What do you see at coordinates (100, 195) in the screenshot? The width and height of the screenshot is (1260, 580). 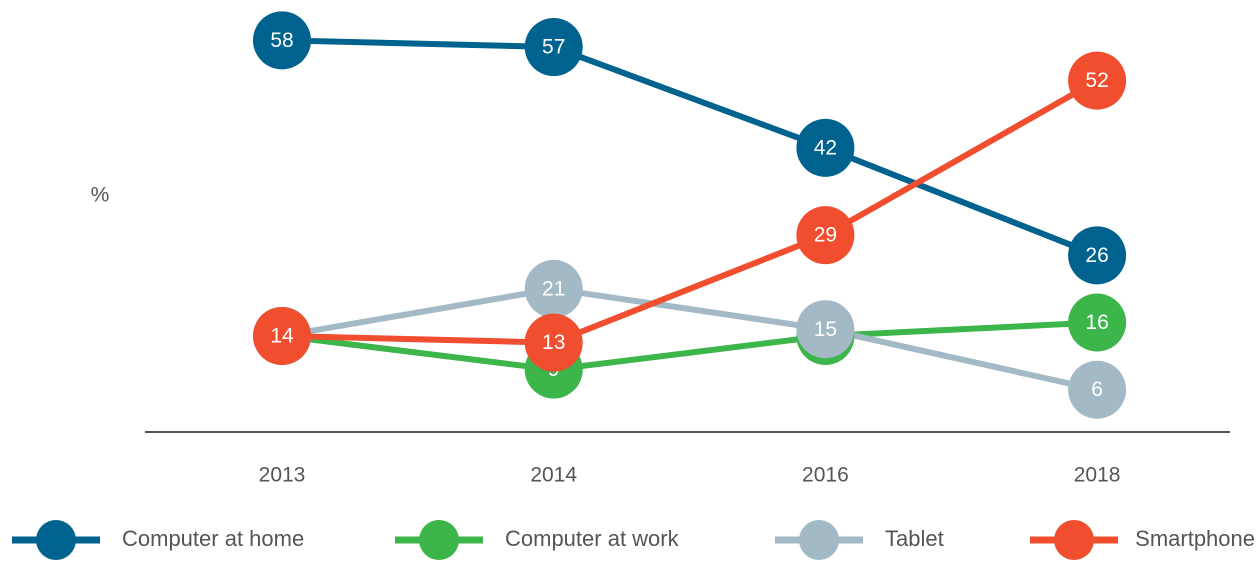 I see `y-axis-label: %` at bounding box center [100, 195].